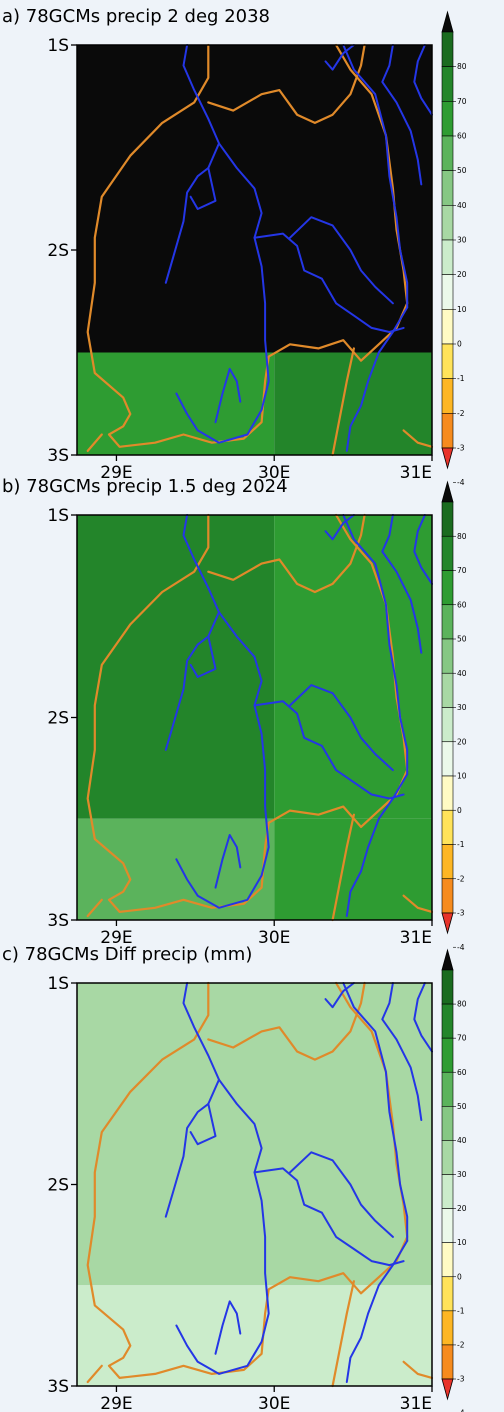 The image size is (504, 1412). I want to click on y-tick-label: 3S, so click(58, 456).